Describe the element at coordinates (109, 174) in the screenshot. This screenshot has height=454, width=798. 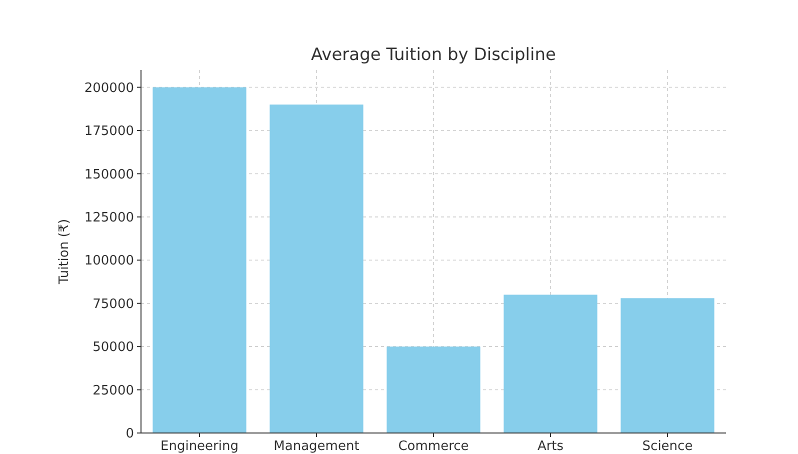
I see `y-tick-label: 150000` at that location.